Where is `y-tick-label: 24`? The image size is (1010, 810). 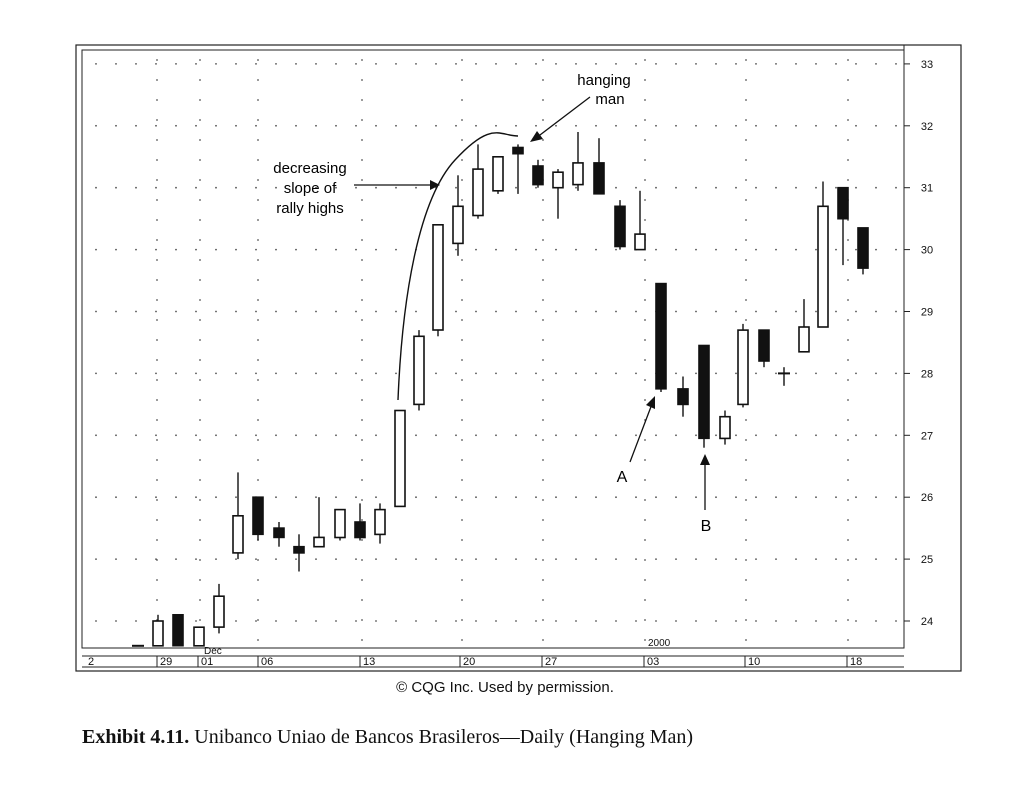
y-tick-label: 24 is located at coordinates (927, 622).